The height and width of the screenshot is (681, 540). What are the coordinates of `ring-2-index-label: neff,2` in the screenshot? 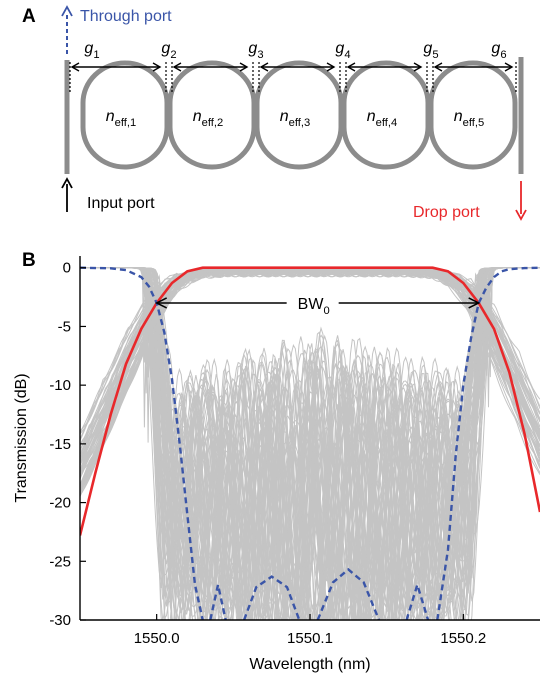 It's located at (208, 118).